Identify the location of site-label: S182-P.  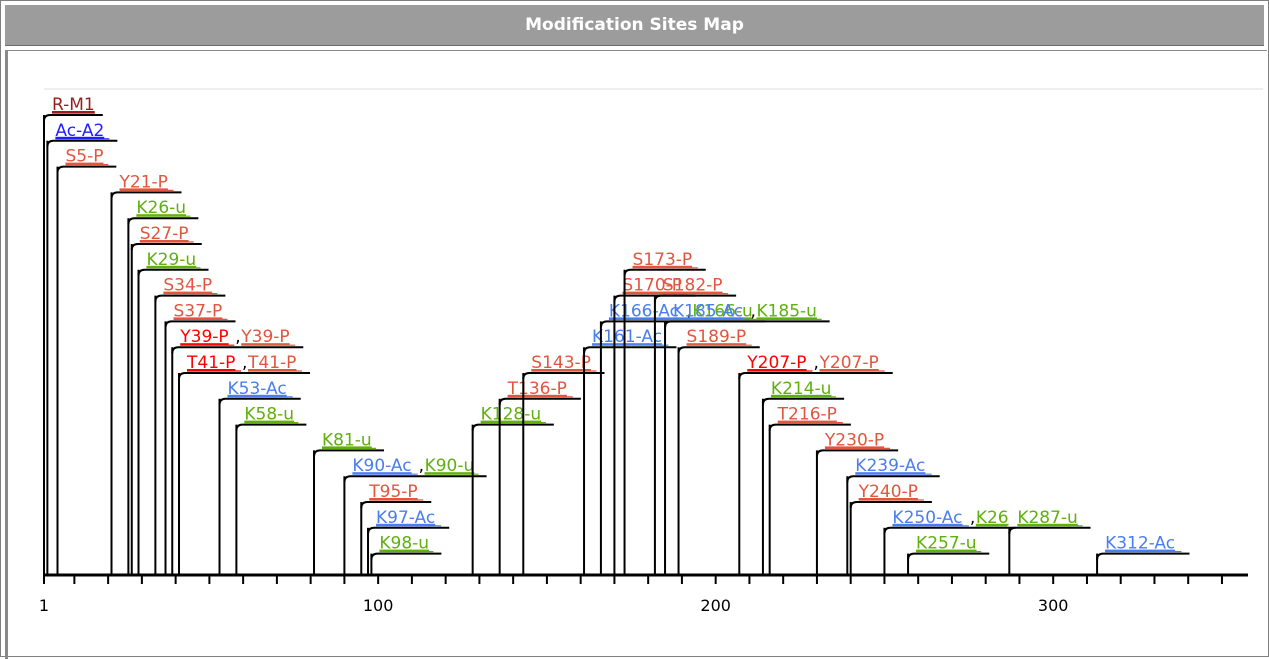
(693, 286).